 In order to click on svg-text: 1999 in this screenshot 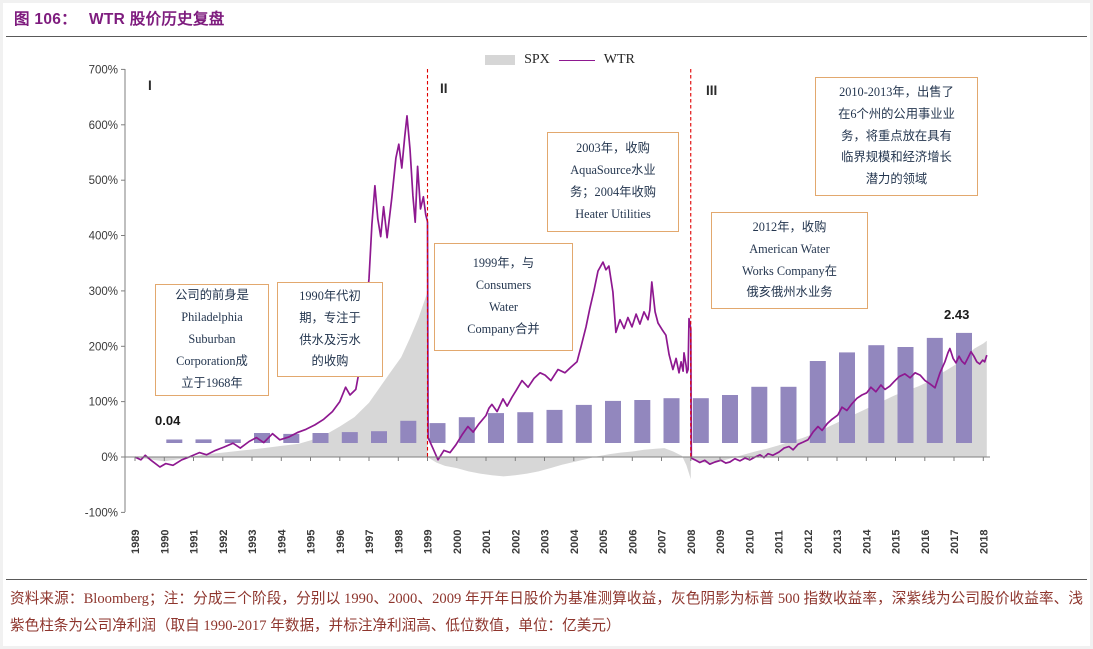, I will do `click(429, 542)`.